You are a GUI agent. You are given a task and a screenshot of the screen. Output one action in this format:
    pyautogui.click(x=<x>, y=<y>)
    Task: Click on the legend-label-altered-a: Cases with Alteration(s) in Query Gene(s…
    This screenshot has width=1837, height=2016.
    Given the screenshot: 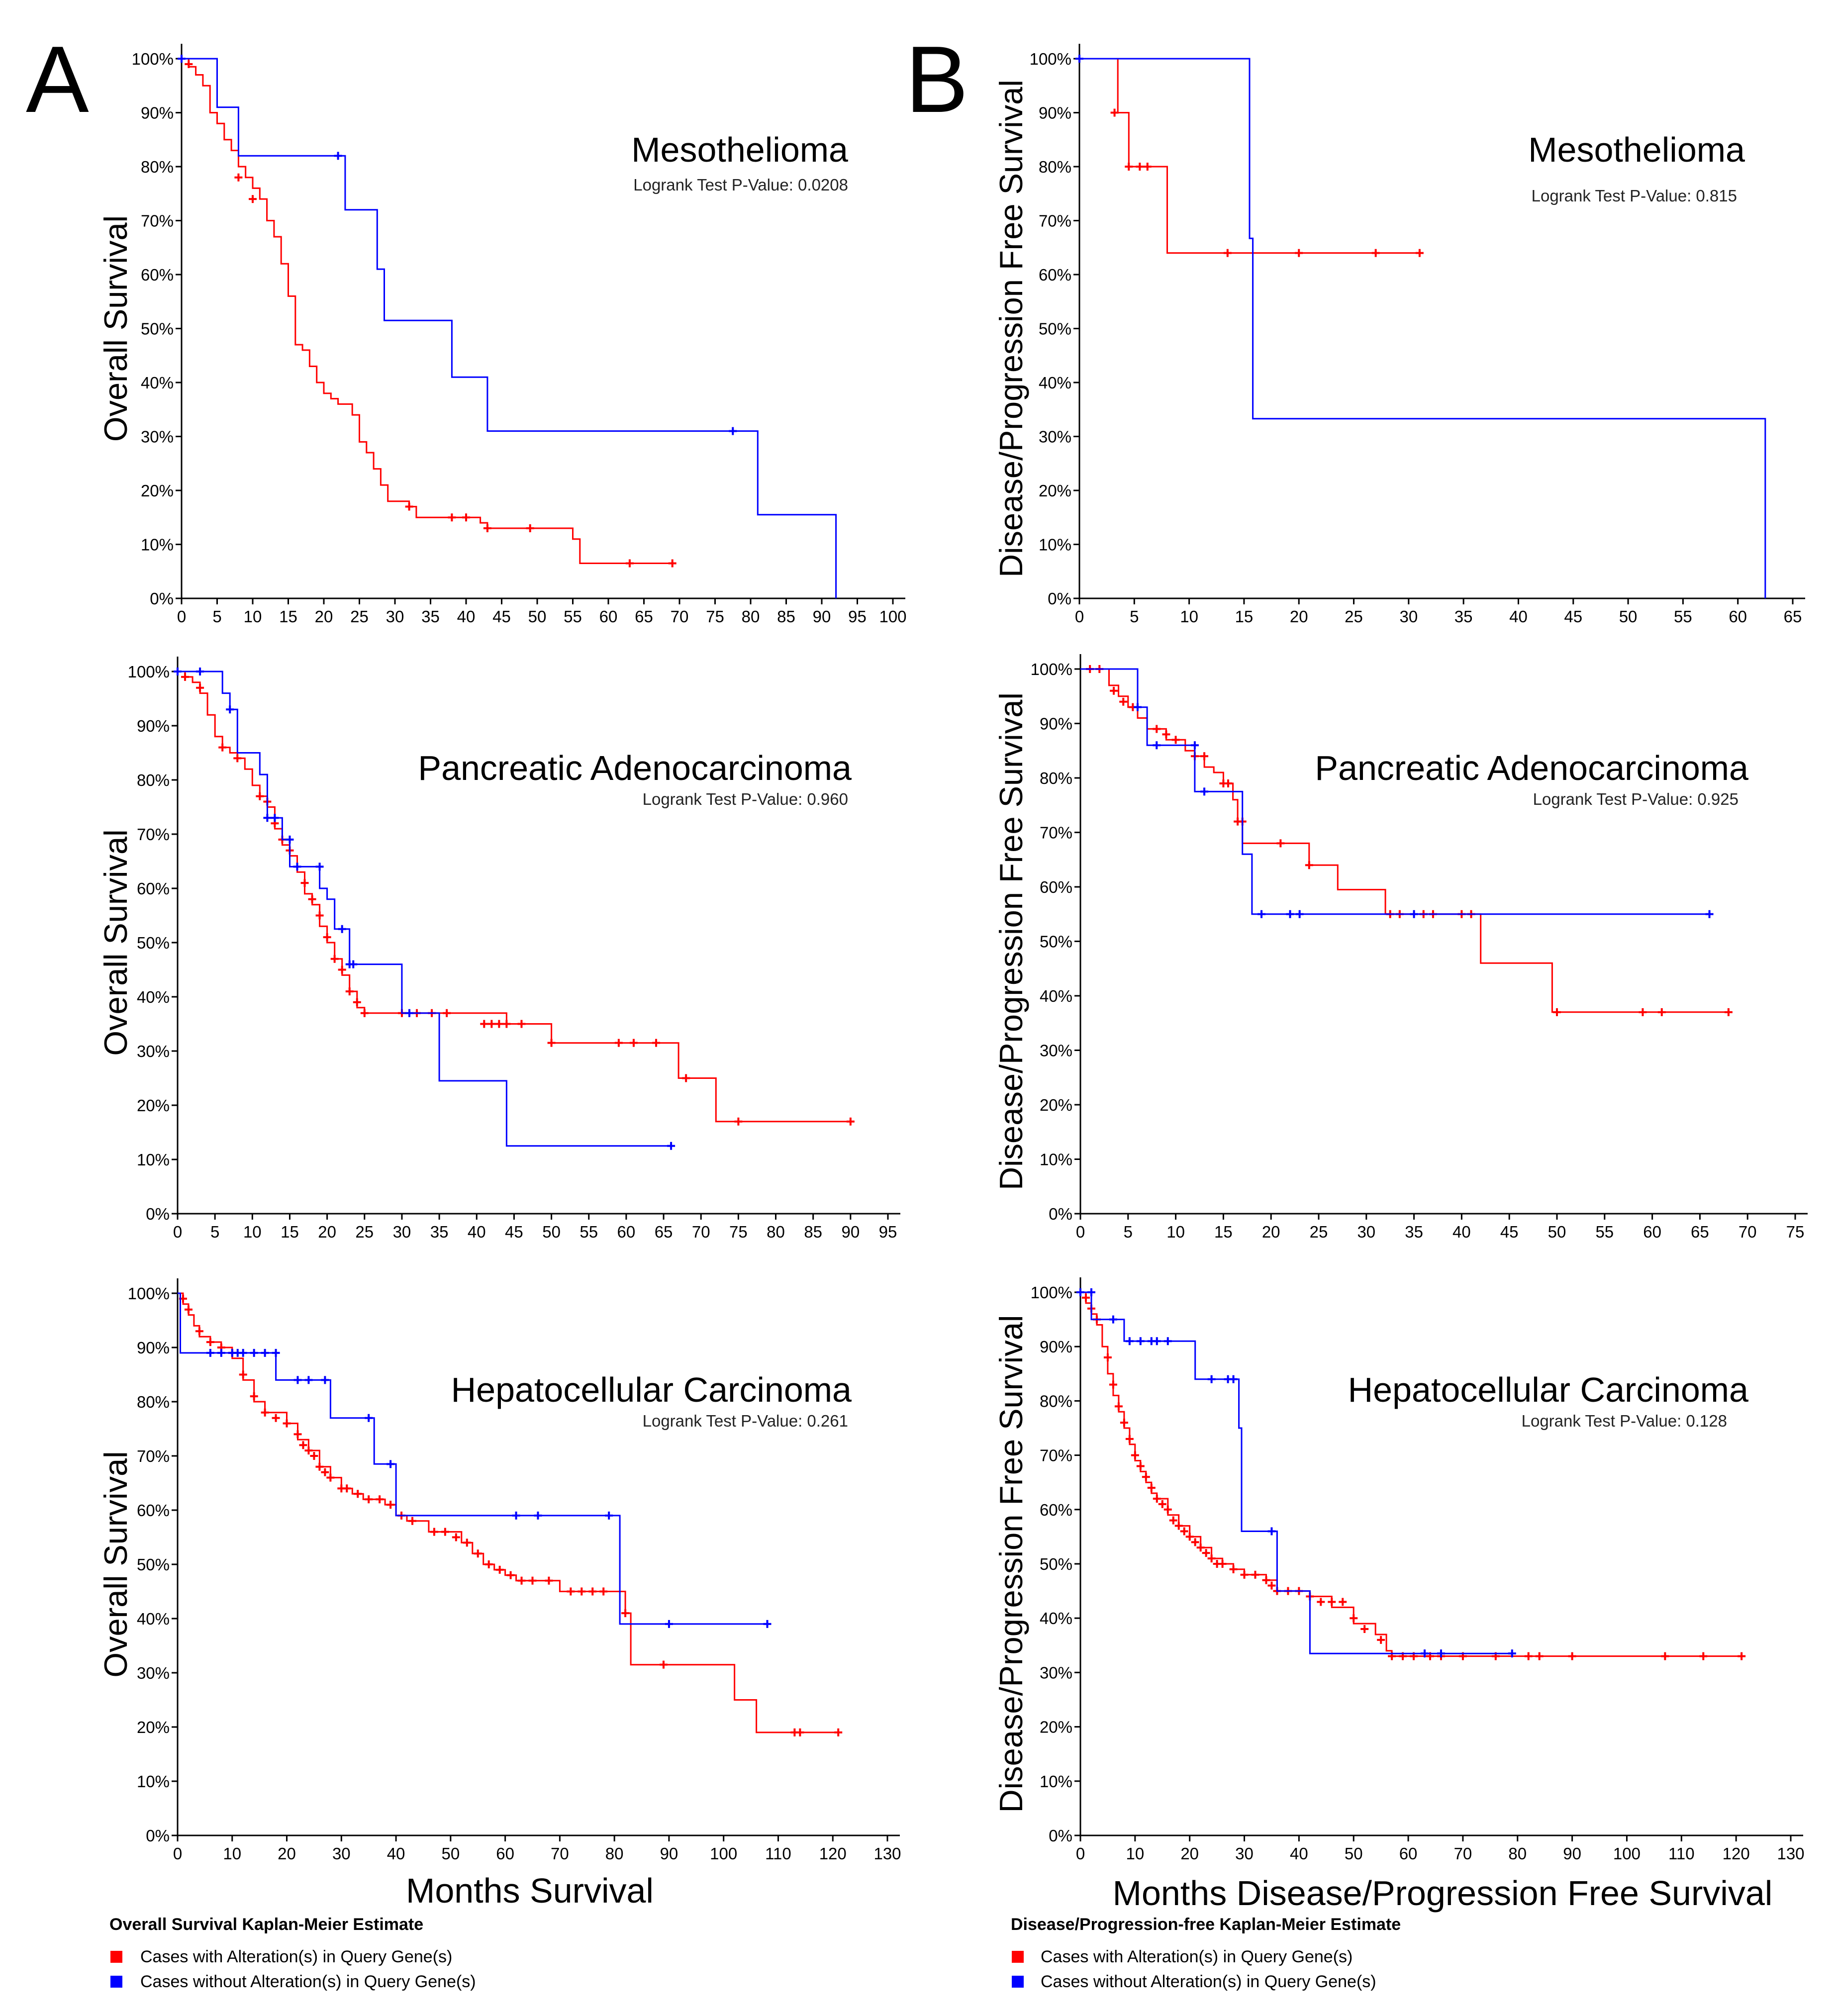 What is the action you would take?
    pyautogui.click(x=296, y=1956)
    